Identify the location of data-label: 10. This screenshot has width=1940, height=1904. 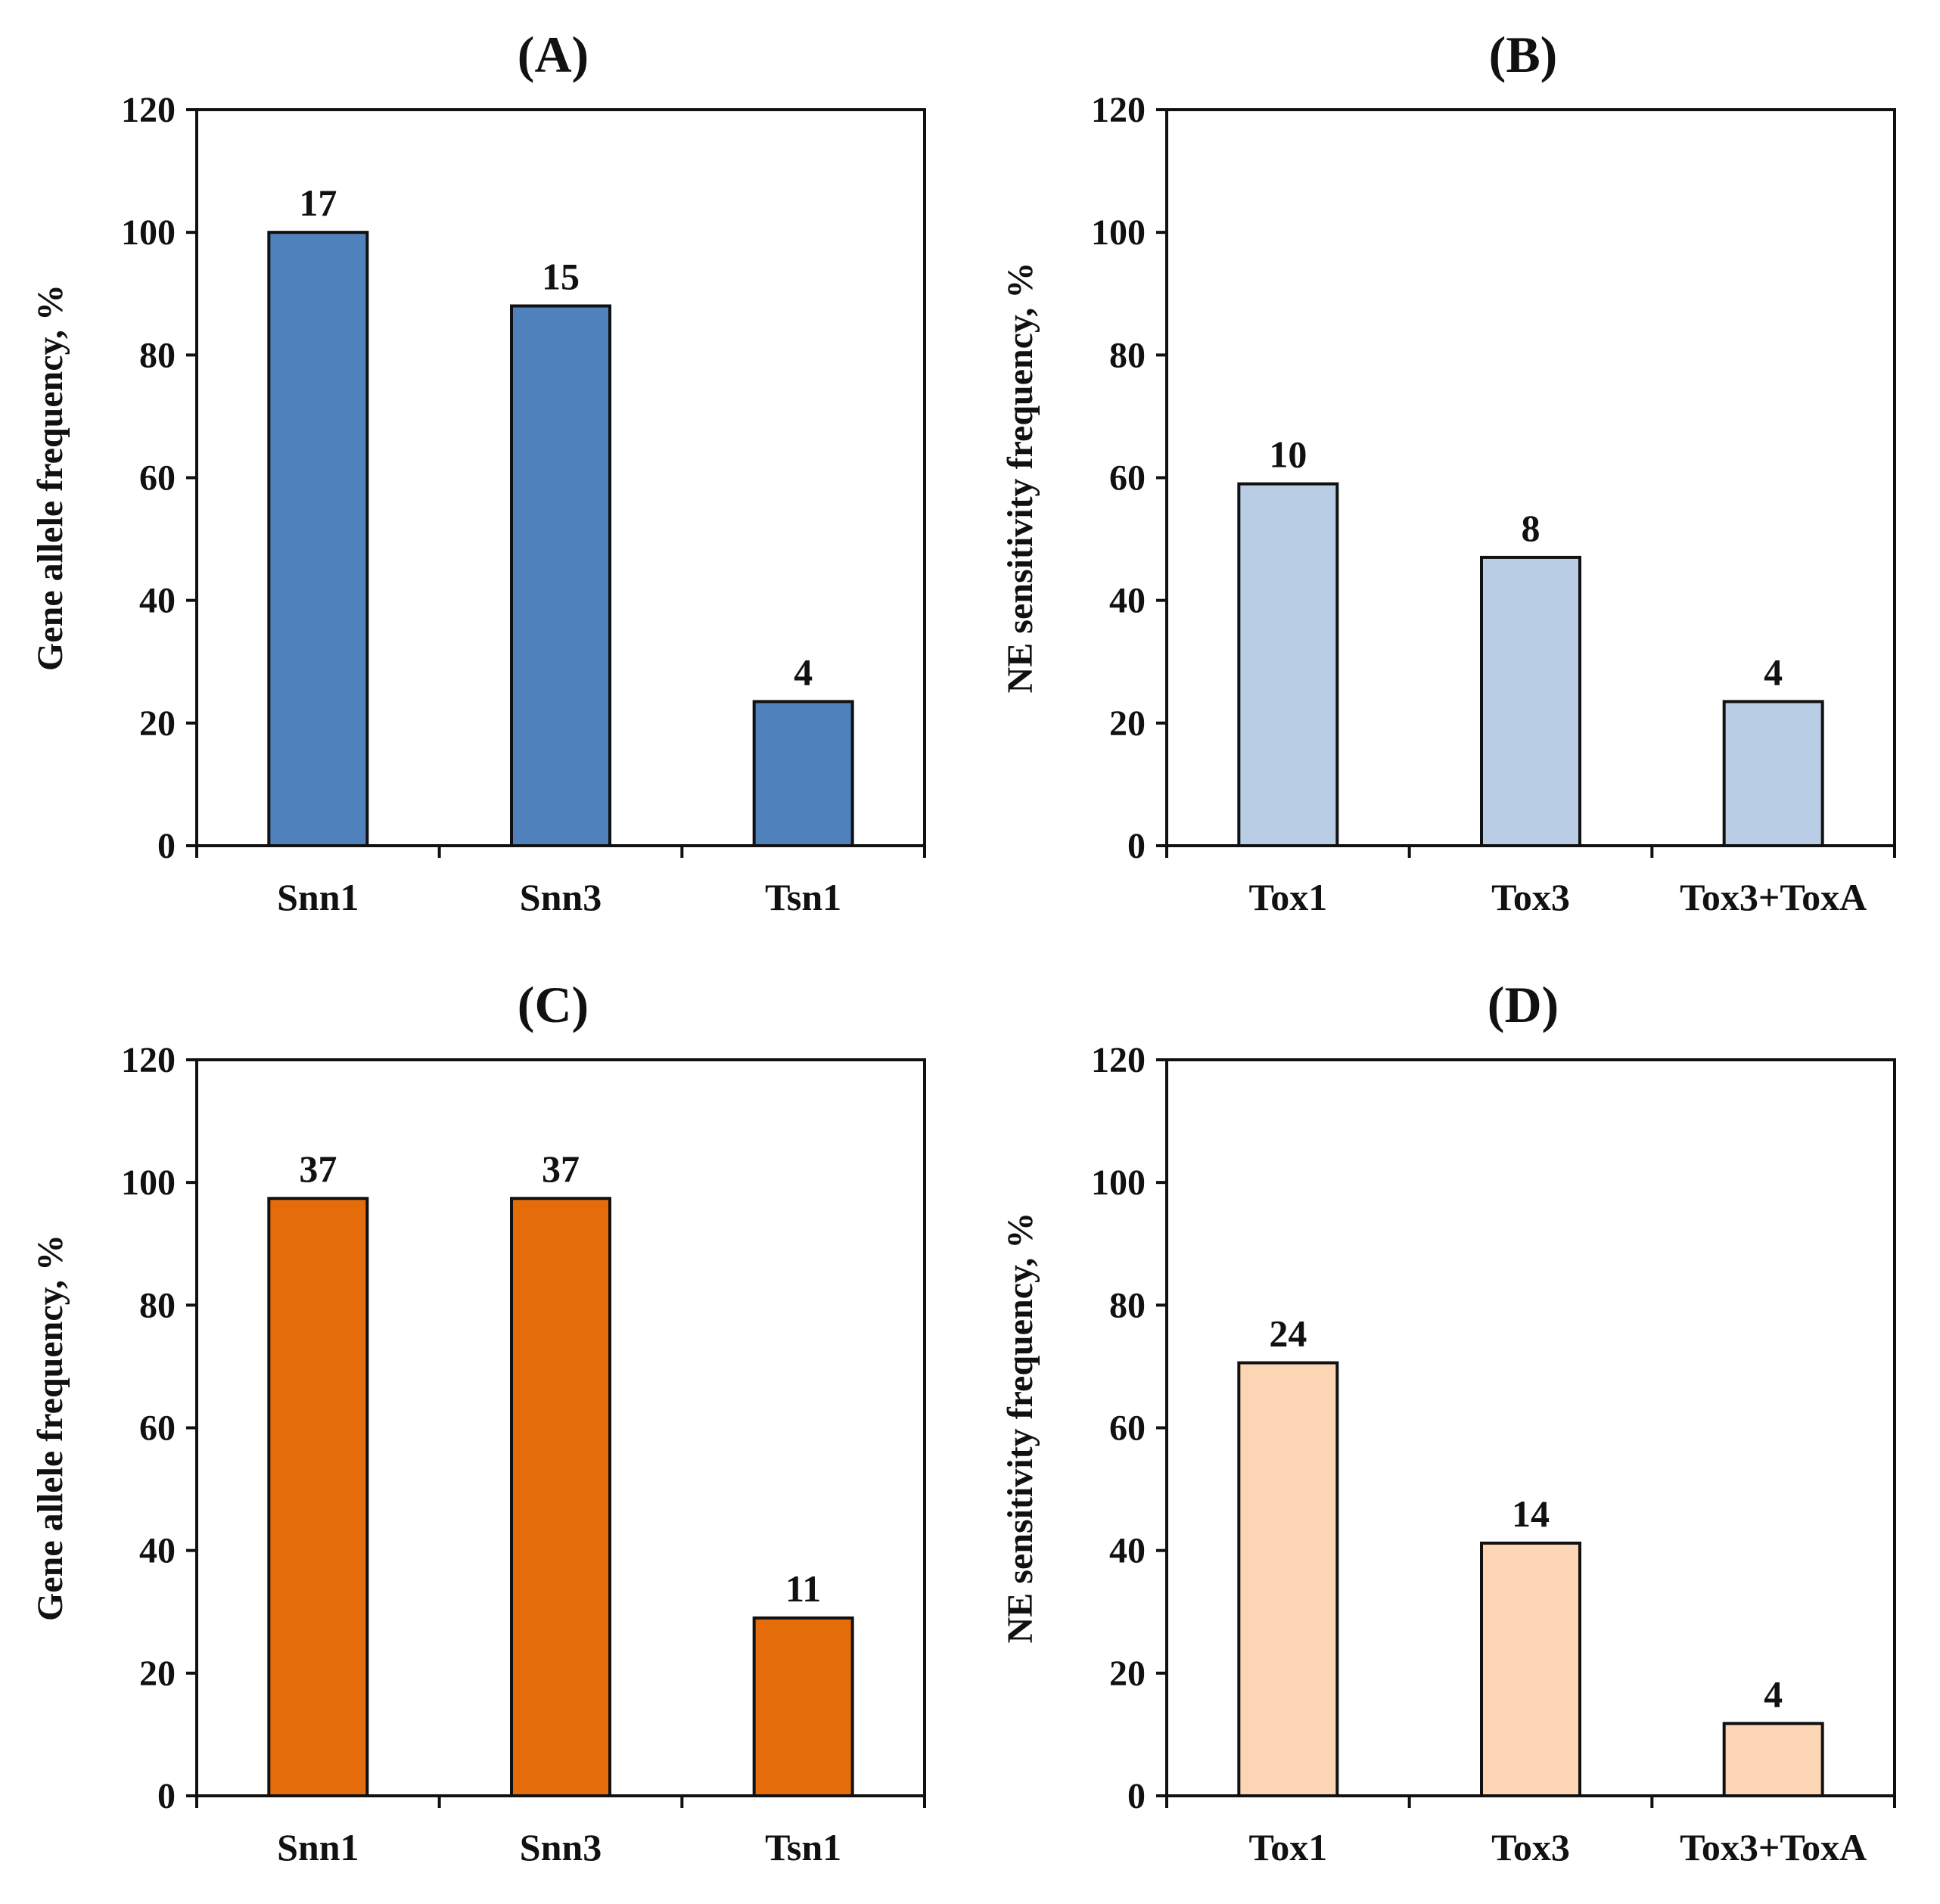
(1288, 454).